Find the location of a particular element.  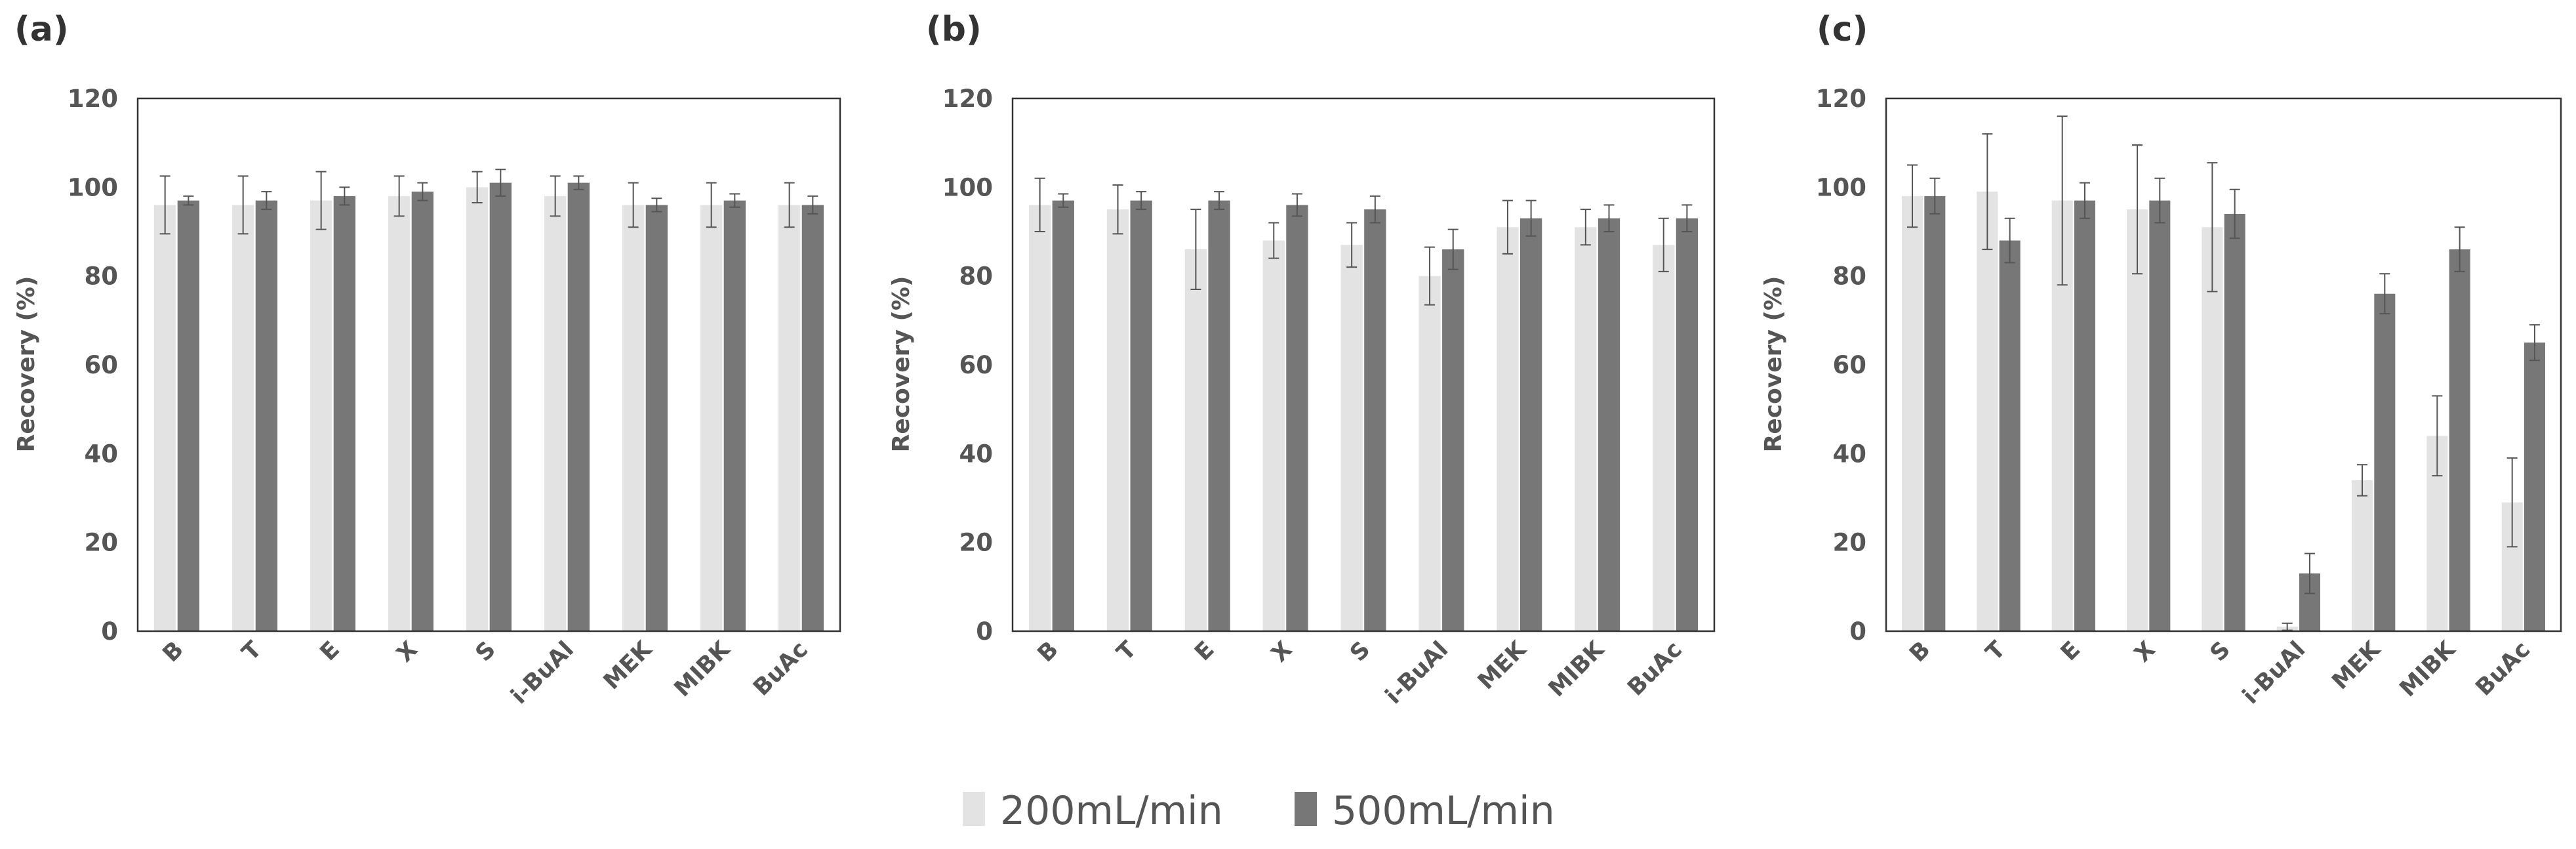

panel-label: (c) is located at coordinates (1842, 29).